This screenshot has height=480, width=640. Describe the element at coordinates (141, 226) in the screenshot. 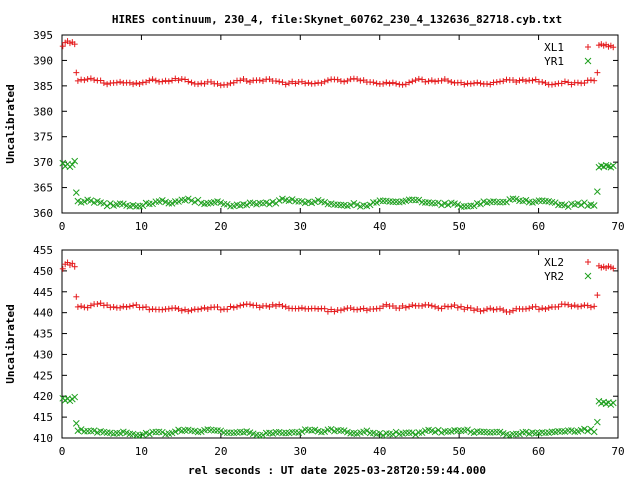

I see `x-tick-label: 10` at that location.